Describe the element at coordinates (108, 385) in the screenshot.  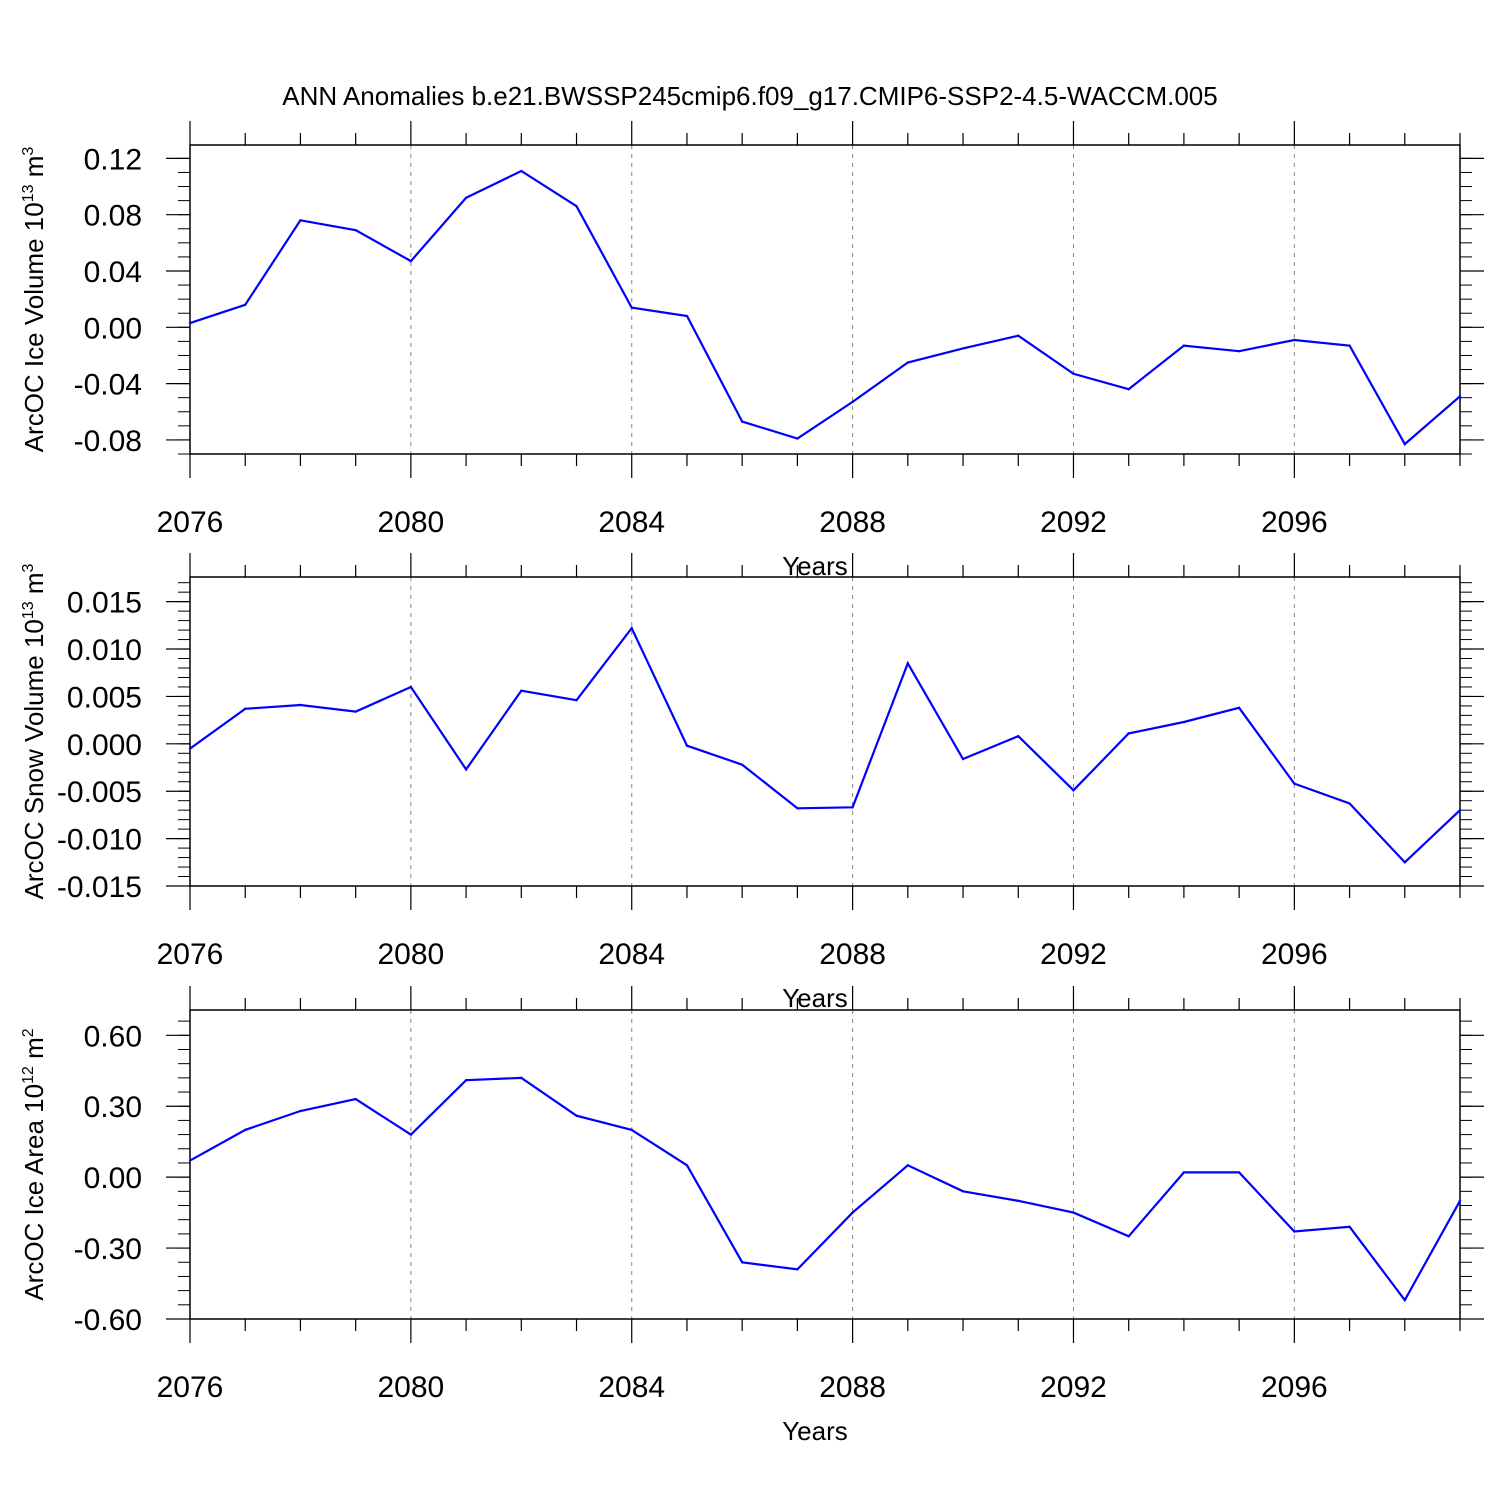
I see `y-tick-label: -0.04` at that location.